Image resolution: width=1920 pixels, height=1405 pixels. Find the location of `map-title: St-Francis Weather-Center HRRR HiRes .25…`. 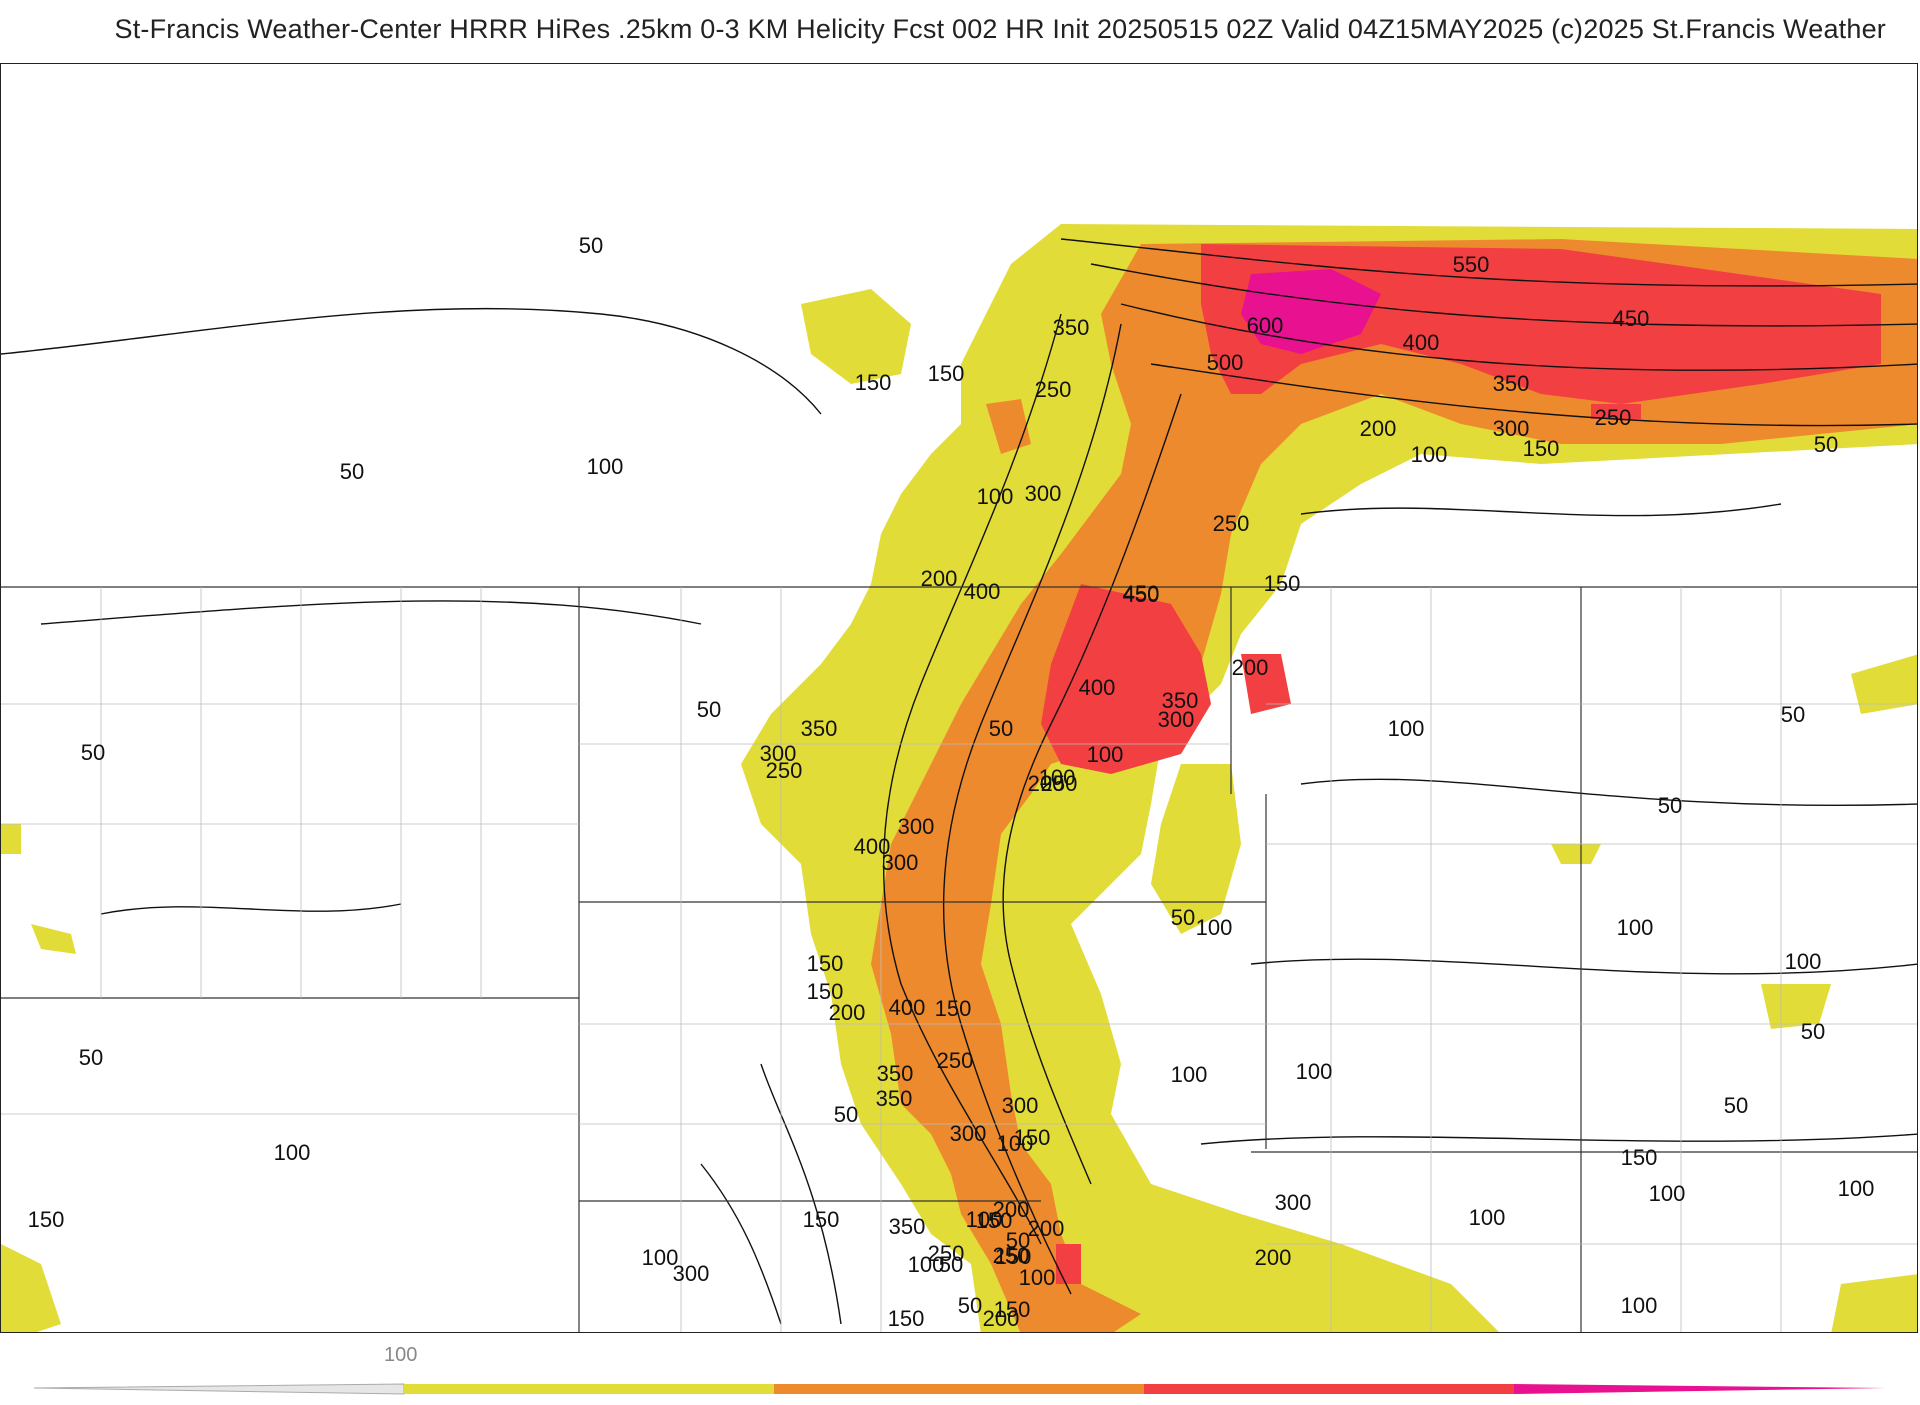

map-title: St-Francis Weather-Center HRRR HiRes .25… is located at coordinates (1000, 29).